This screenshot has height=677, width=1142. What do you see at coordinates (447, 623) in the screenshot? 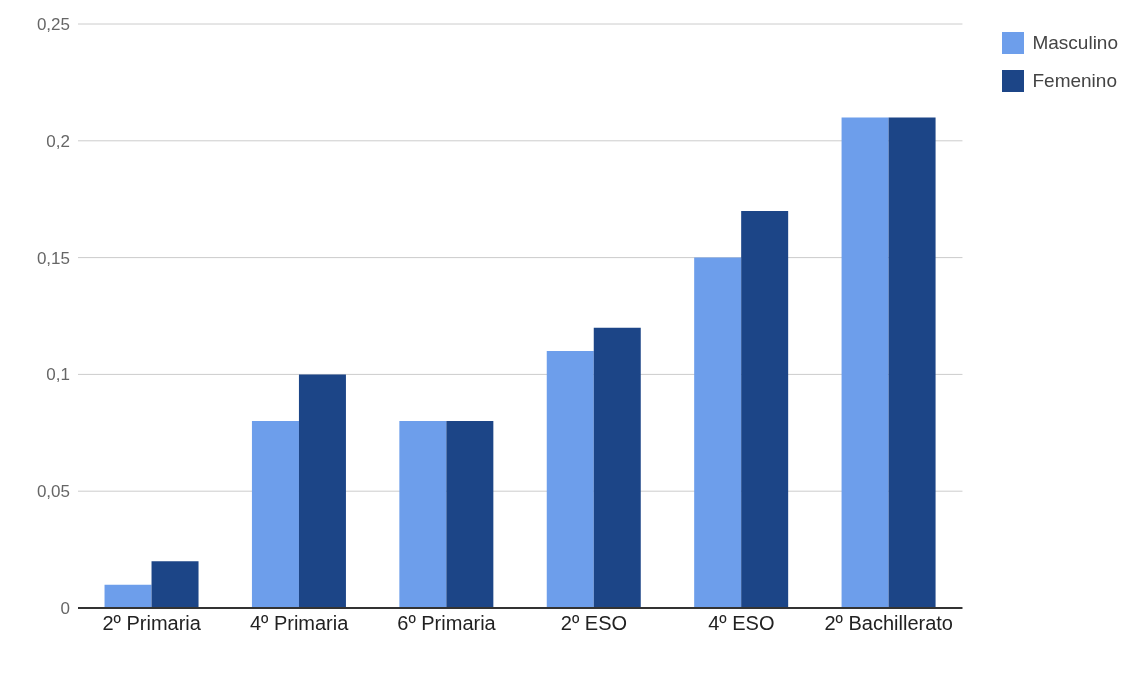
I see `x-tick-label: 6º Primaria` at bounding box center [447, 623].